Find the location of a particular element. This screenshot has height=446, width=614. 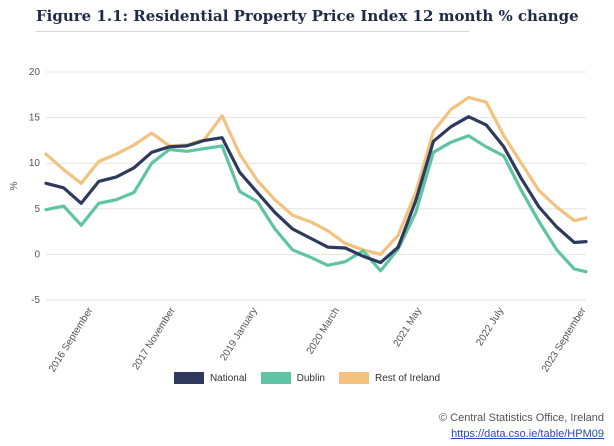

legend: National Dublin Rest of Ireland is located at coordinates (307, 378).